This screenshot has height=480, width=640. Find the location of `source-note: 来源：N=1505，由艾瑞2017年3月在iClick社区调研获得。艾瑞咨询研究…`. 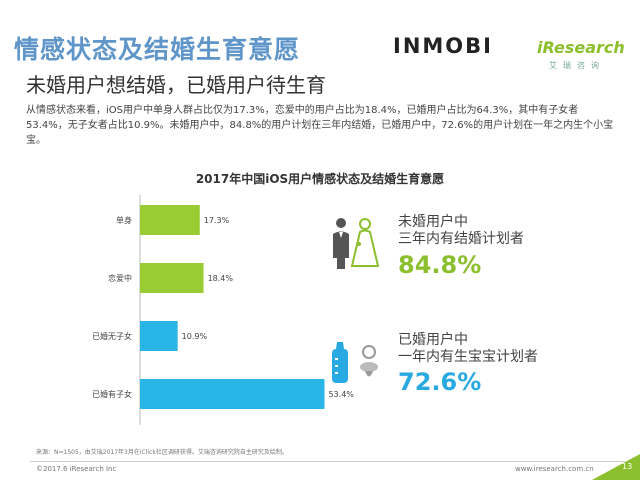

source-note: 来源：N=1505，由艾瑞2017年3月在iClick社区调研获得。艾瑞咨询研究… is located at coordinates (162, 452).